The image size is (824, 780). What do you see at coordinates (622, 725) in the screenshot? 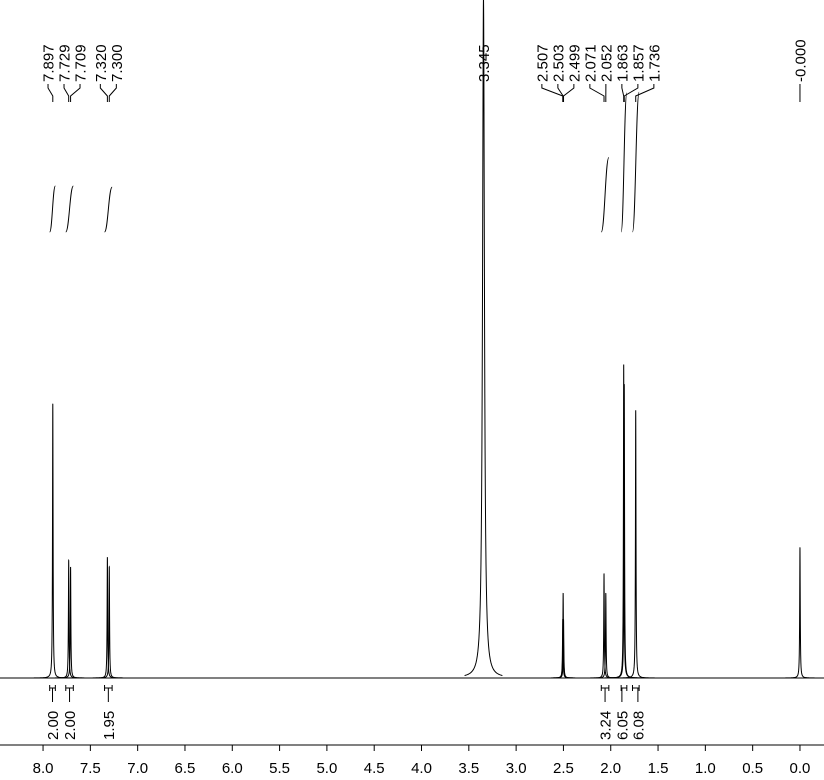
I see `integral-label: 6.05` at bounding box center [622, 725].